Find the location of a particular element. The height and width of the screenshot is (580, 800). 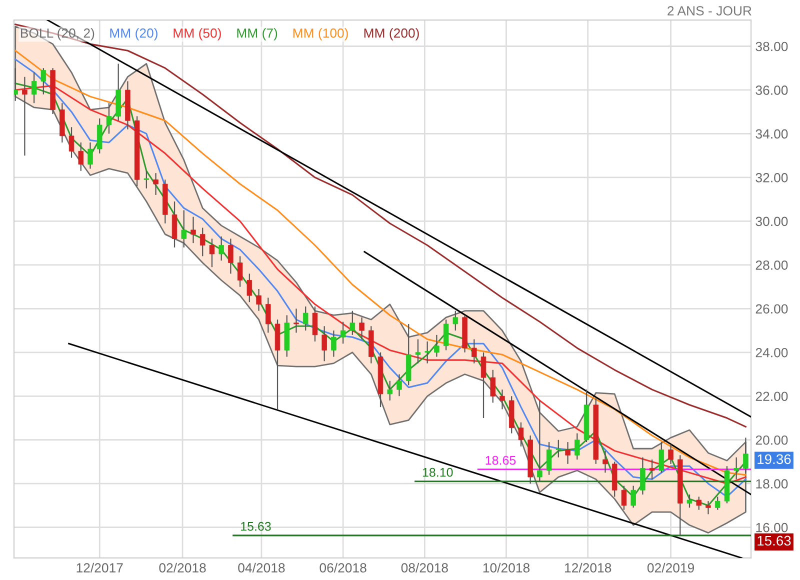

text: MM (7) is located at coordinates (257, 34).